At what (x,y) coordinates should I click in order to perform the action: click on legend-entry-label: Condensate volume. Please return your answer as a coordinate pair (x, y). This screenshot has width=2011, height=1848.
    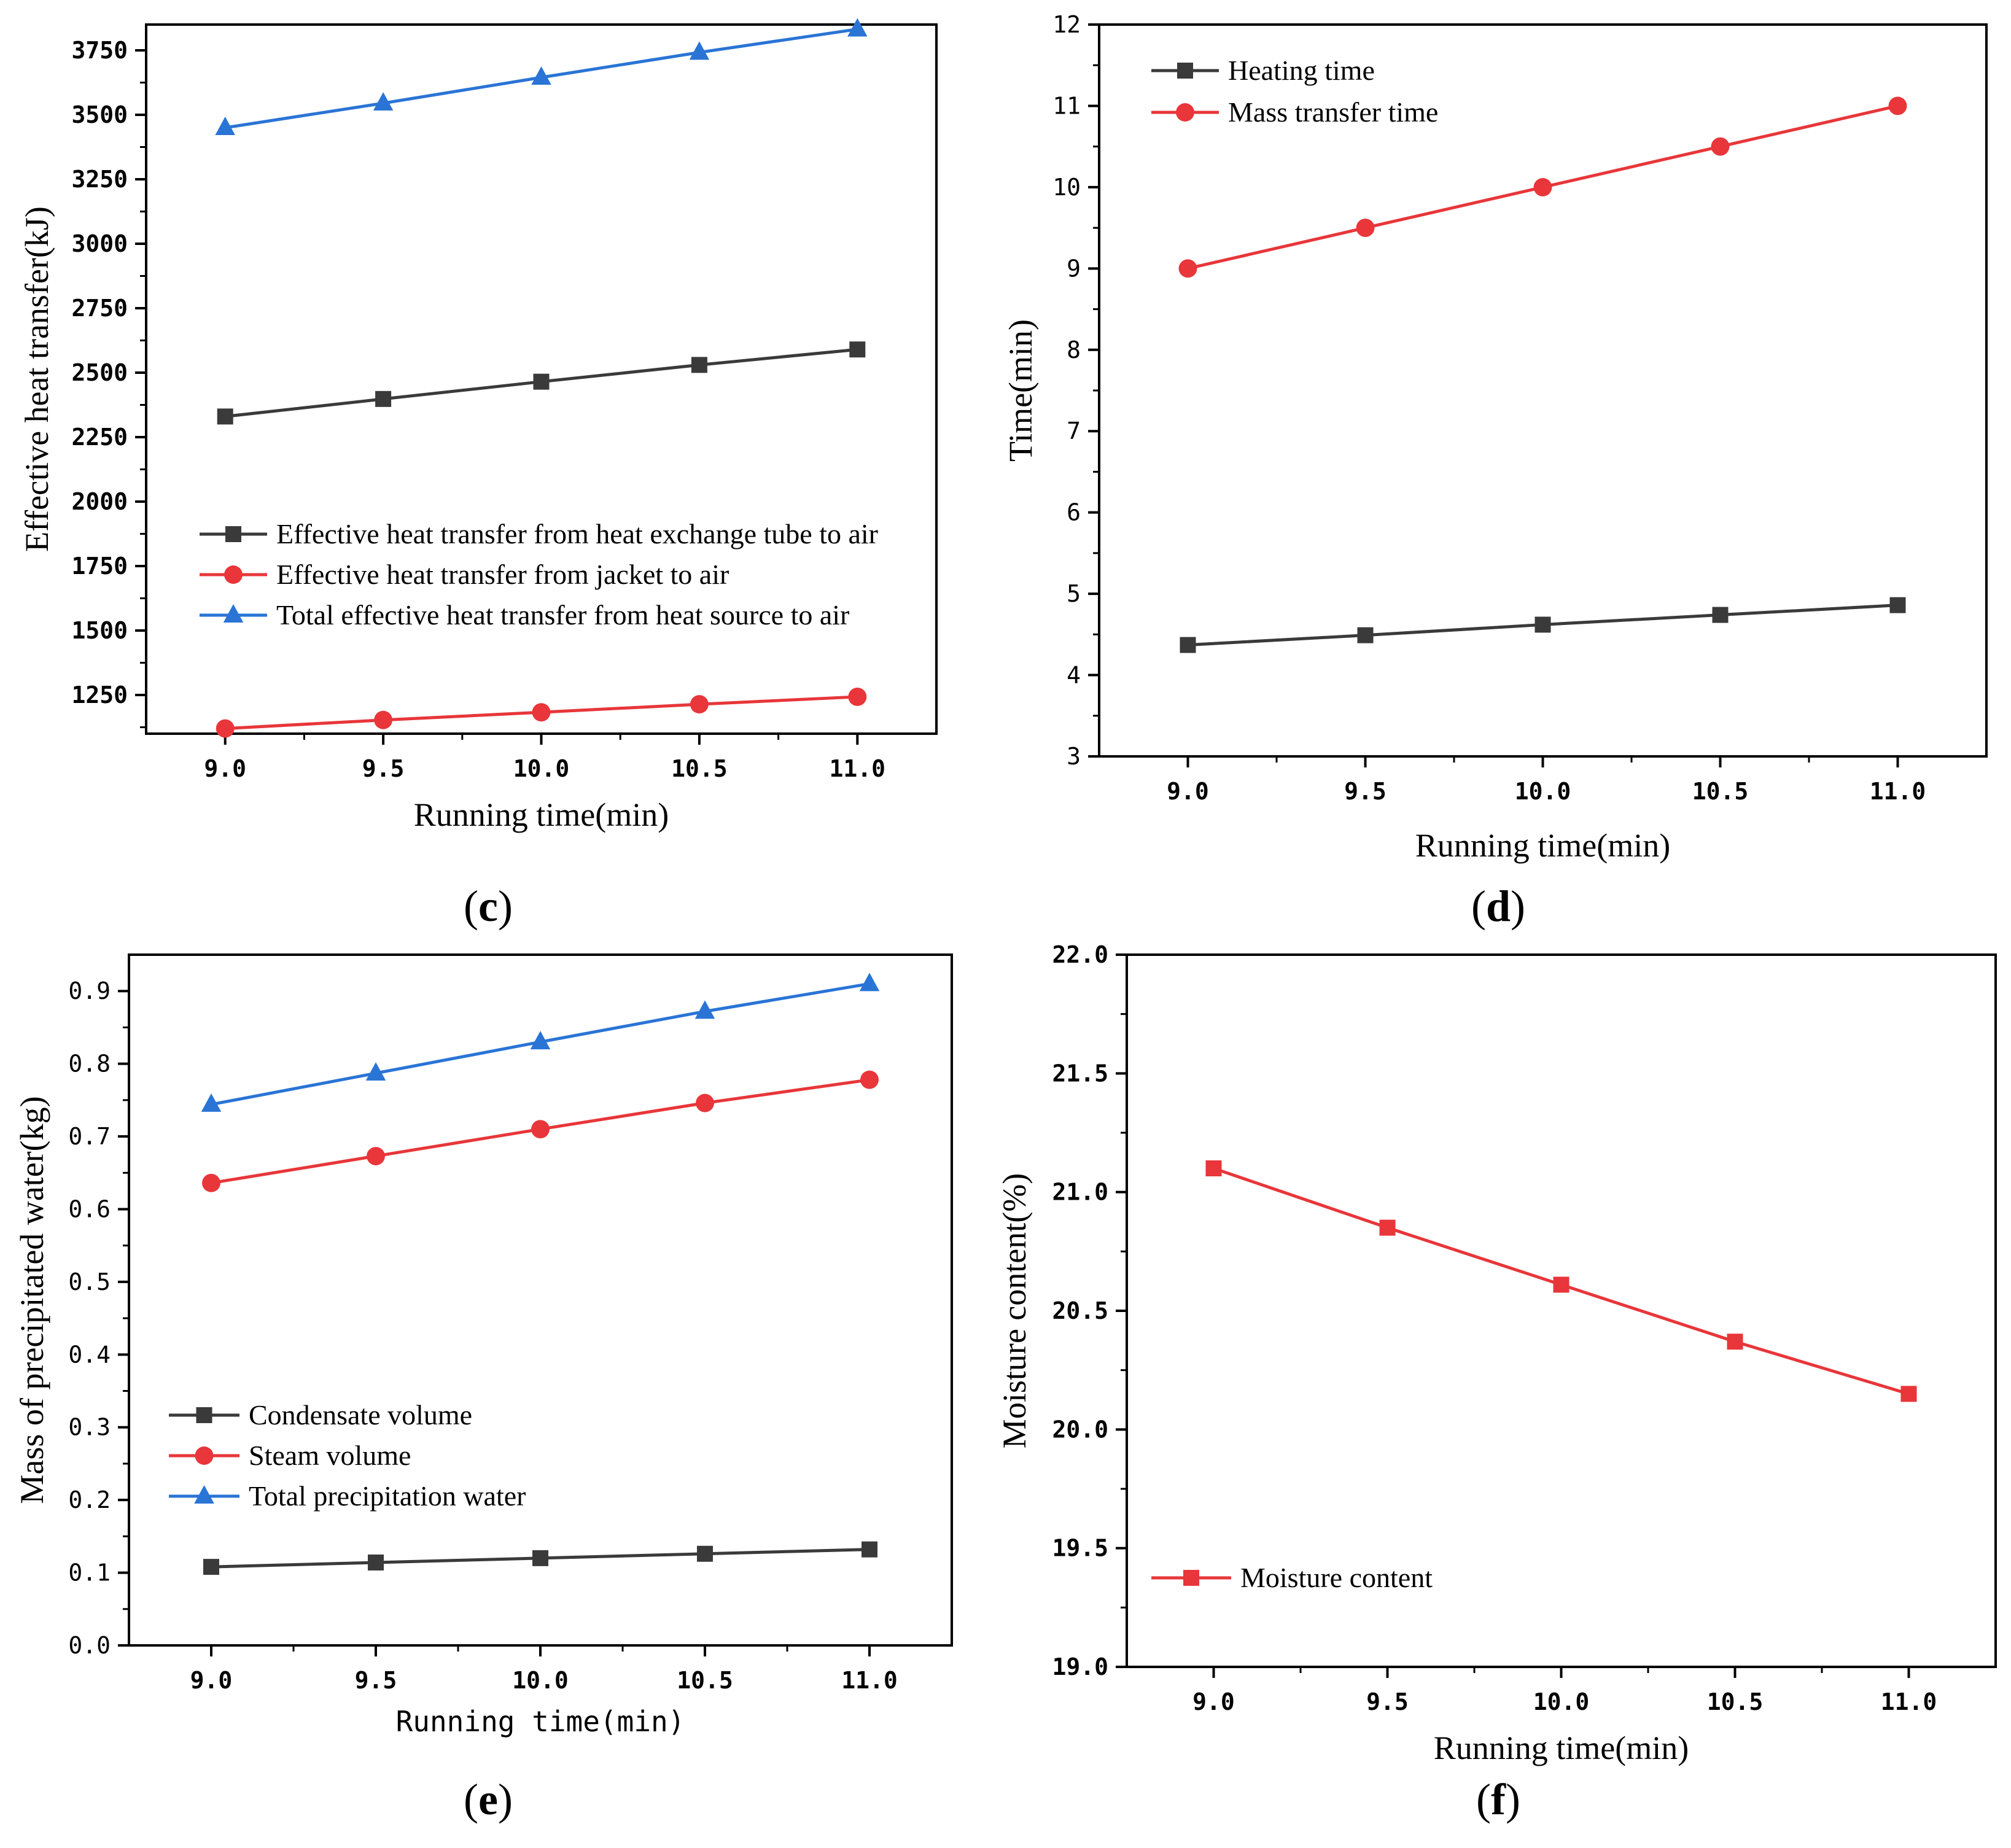
    Looking at the image, I should click on (360, 1415).